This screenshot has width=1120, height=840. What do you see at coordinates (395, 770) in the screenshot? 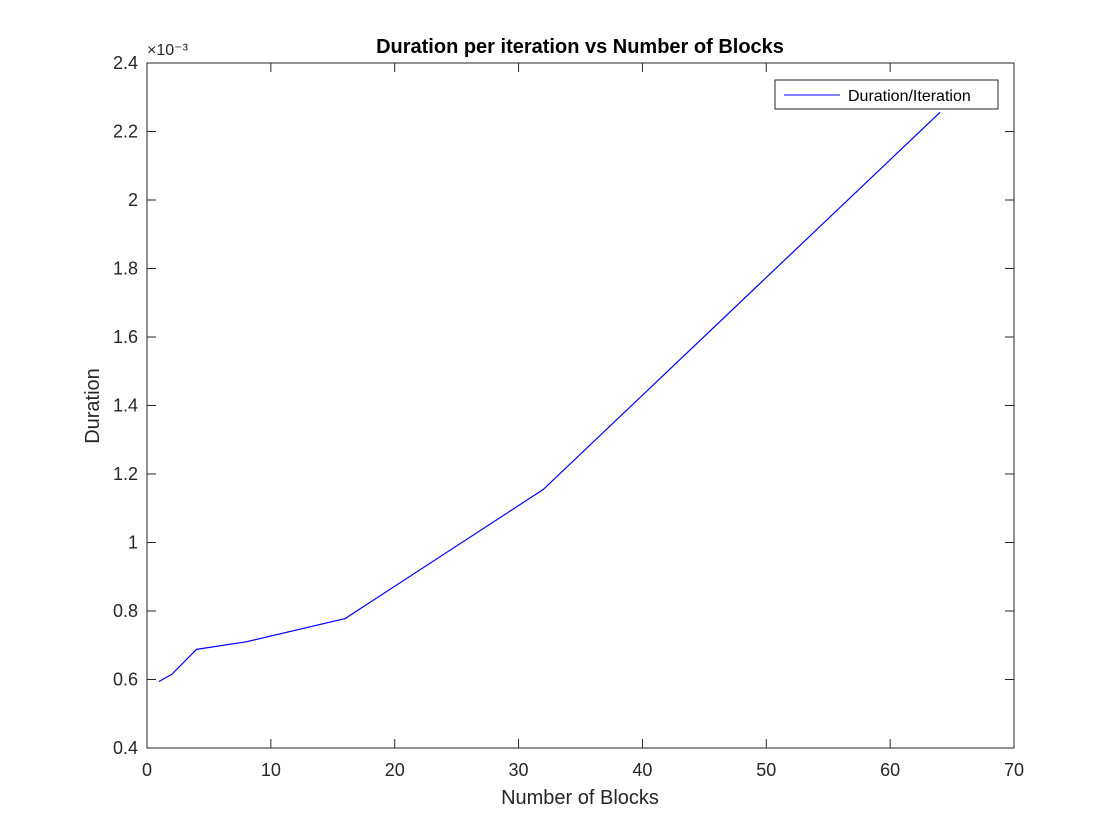
I see `x-tick-label: 20` at bounding box center [395, 770].